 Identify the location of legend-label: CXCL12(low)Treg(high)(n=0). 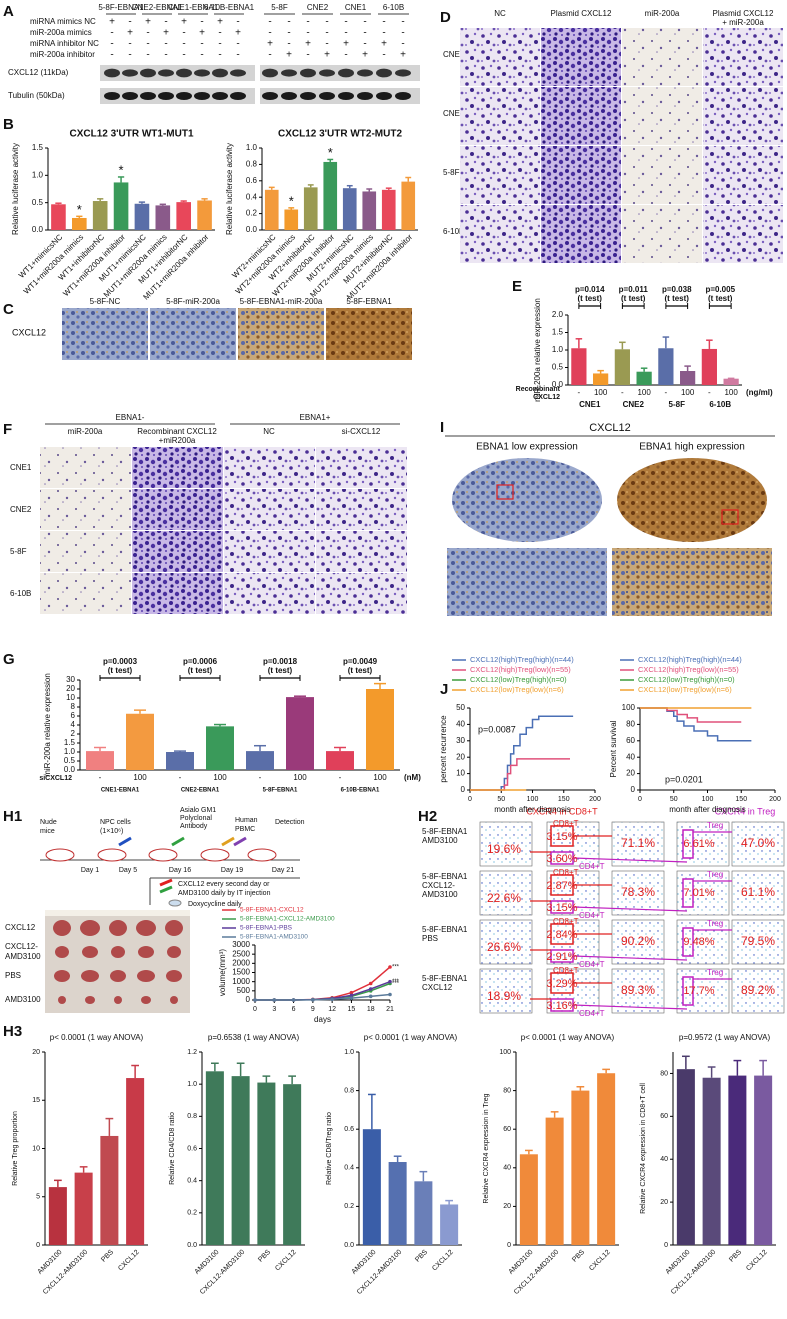
(518, 679).